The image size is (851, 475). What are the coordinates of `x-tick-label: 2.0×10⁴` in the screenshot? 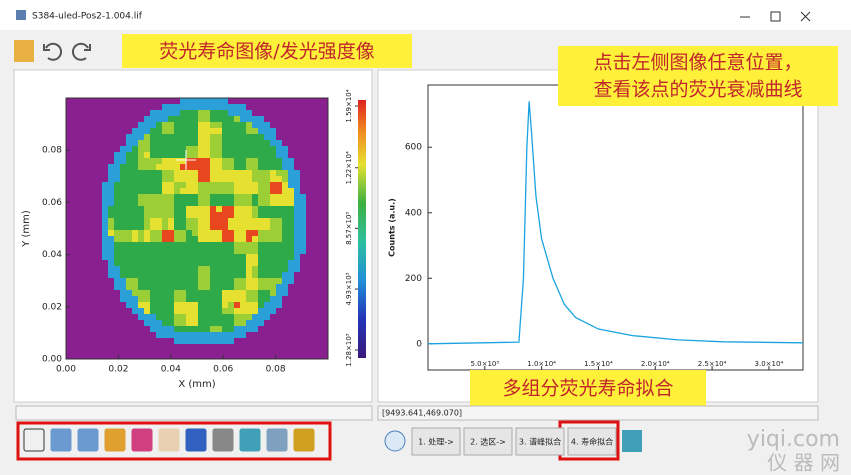 It's located at (655, 364).